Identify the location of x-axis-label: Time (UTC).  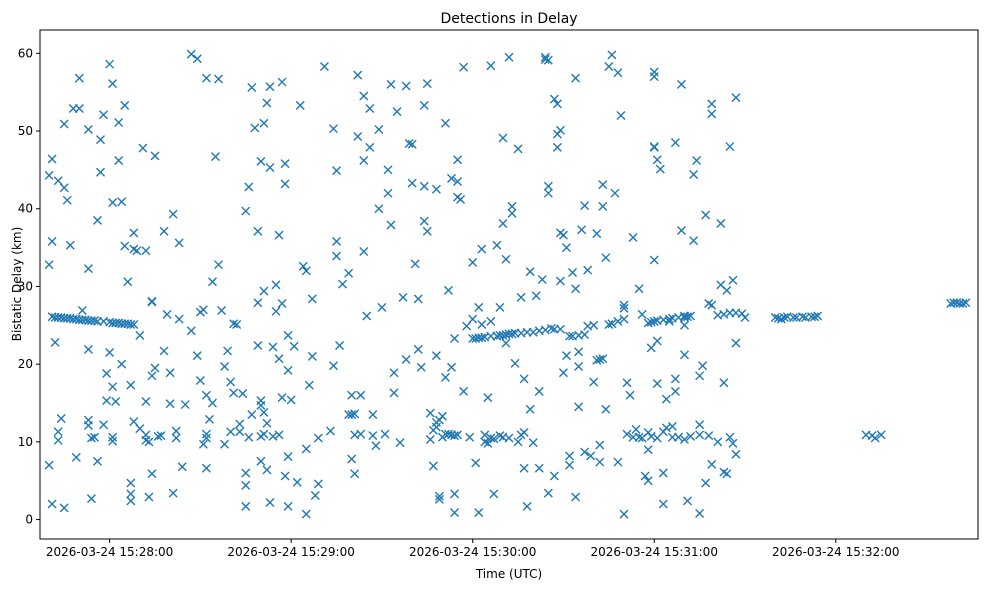
(508, 574).